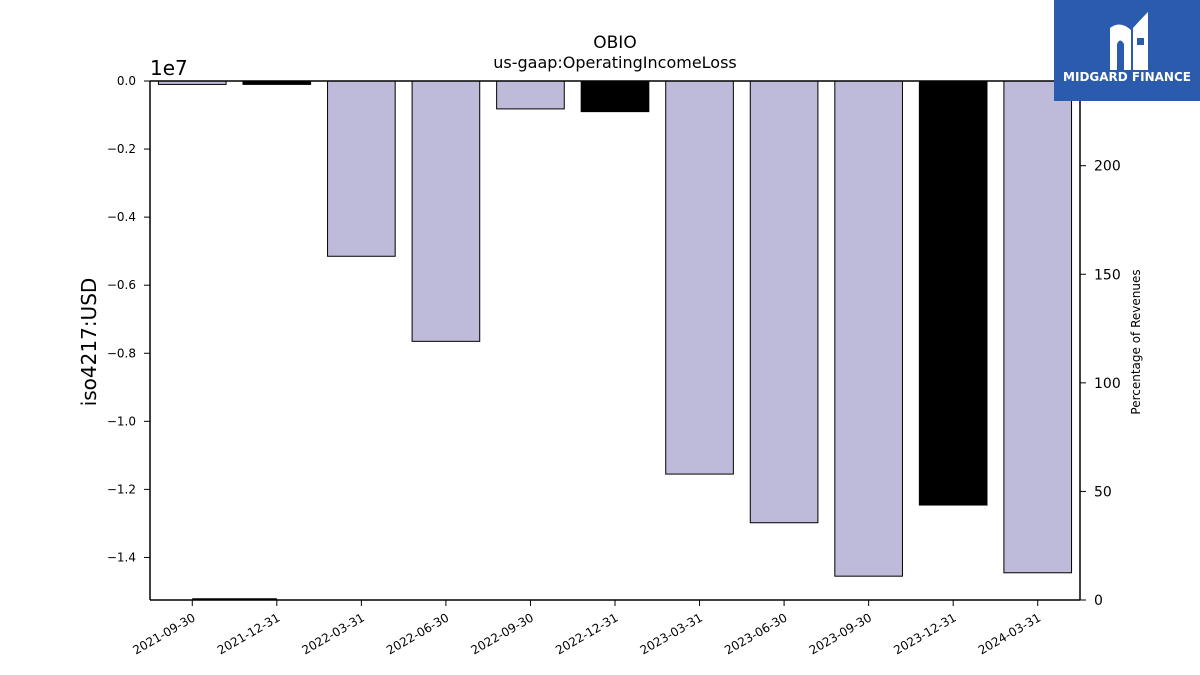 The image size is (1200, 675). What do you see at coordinates (755, 633) in the screenshot?
I see `x-tick-label: 2023-06-30` at bounding box center [755, 633].